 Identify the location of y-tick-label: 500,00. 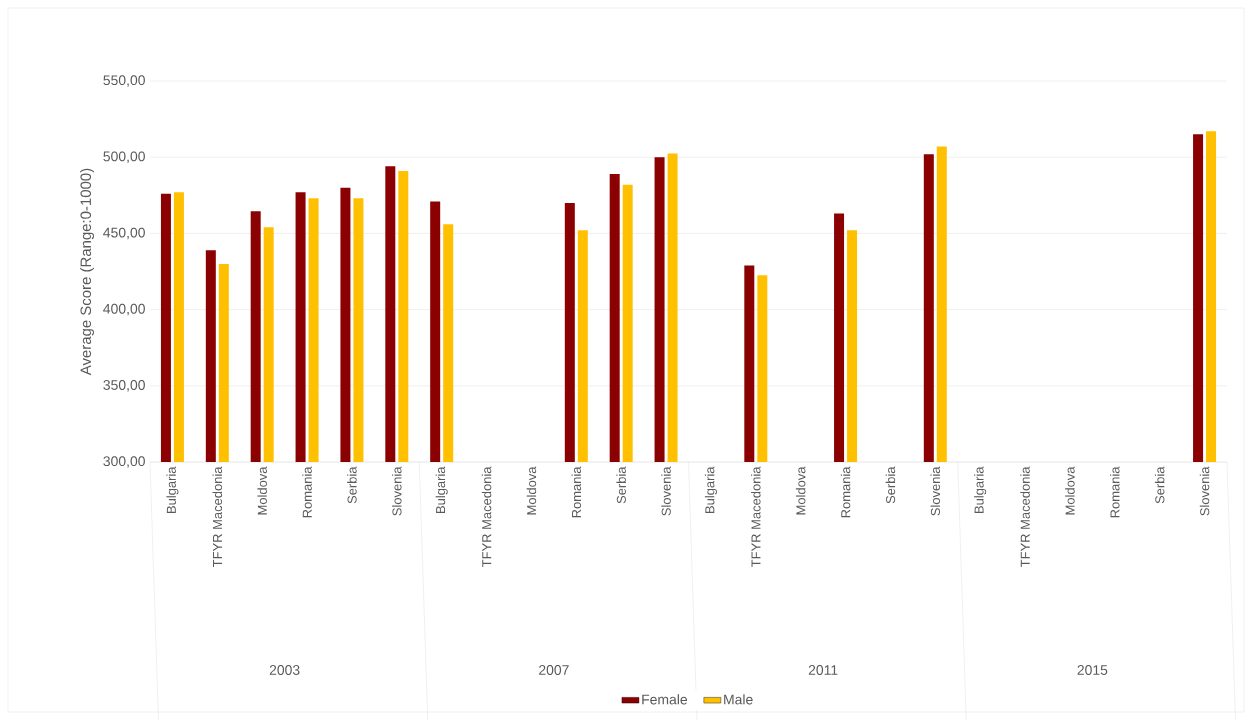
(124, 157).